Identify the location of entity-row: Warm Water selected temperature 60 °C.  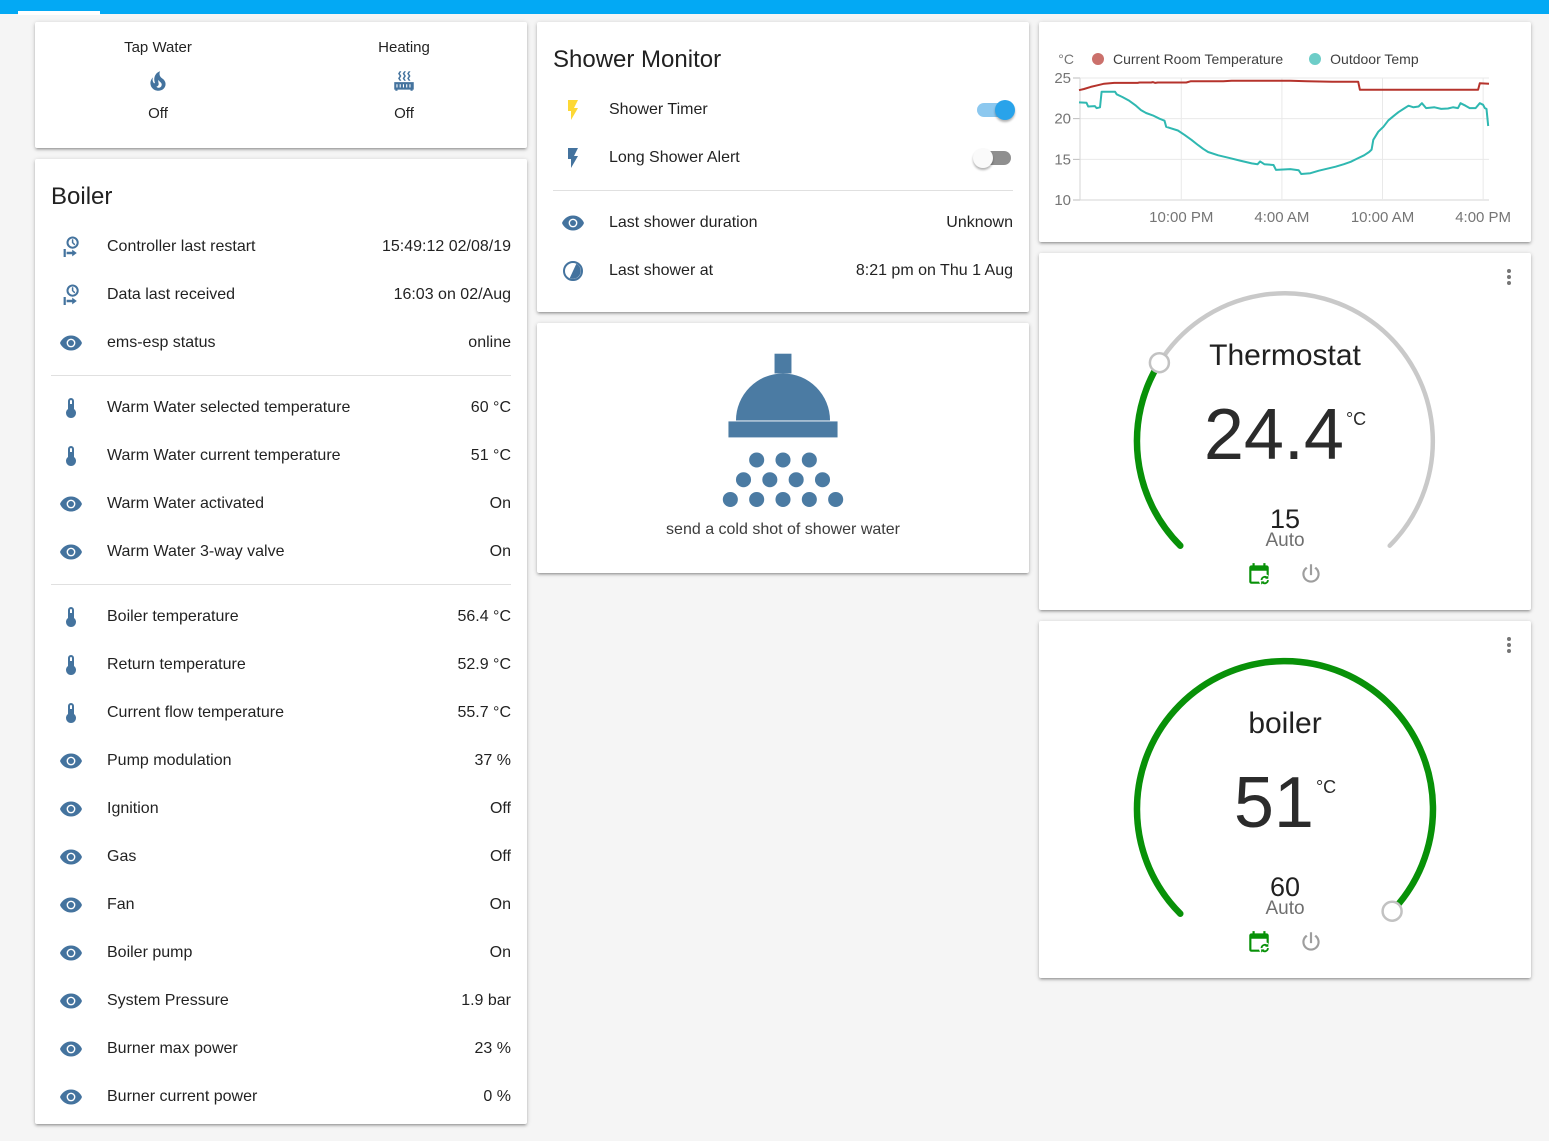
(281, 408).